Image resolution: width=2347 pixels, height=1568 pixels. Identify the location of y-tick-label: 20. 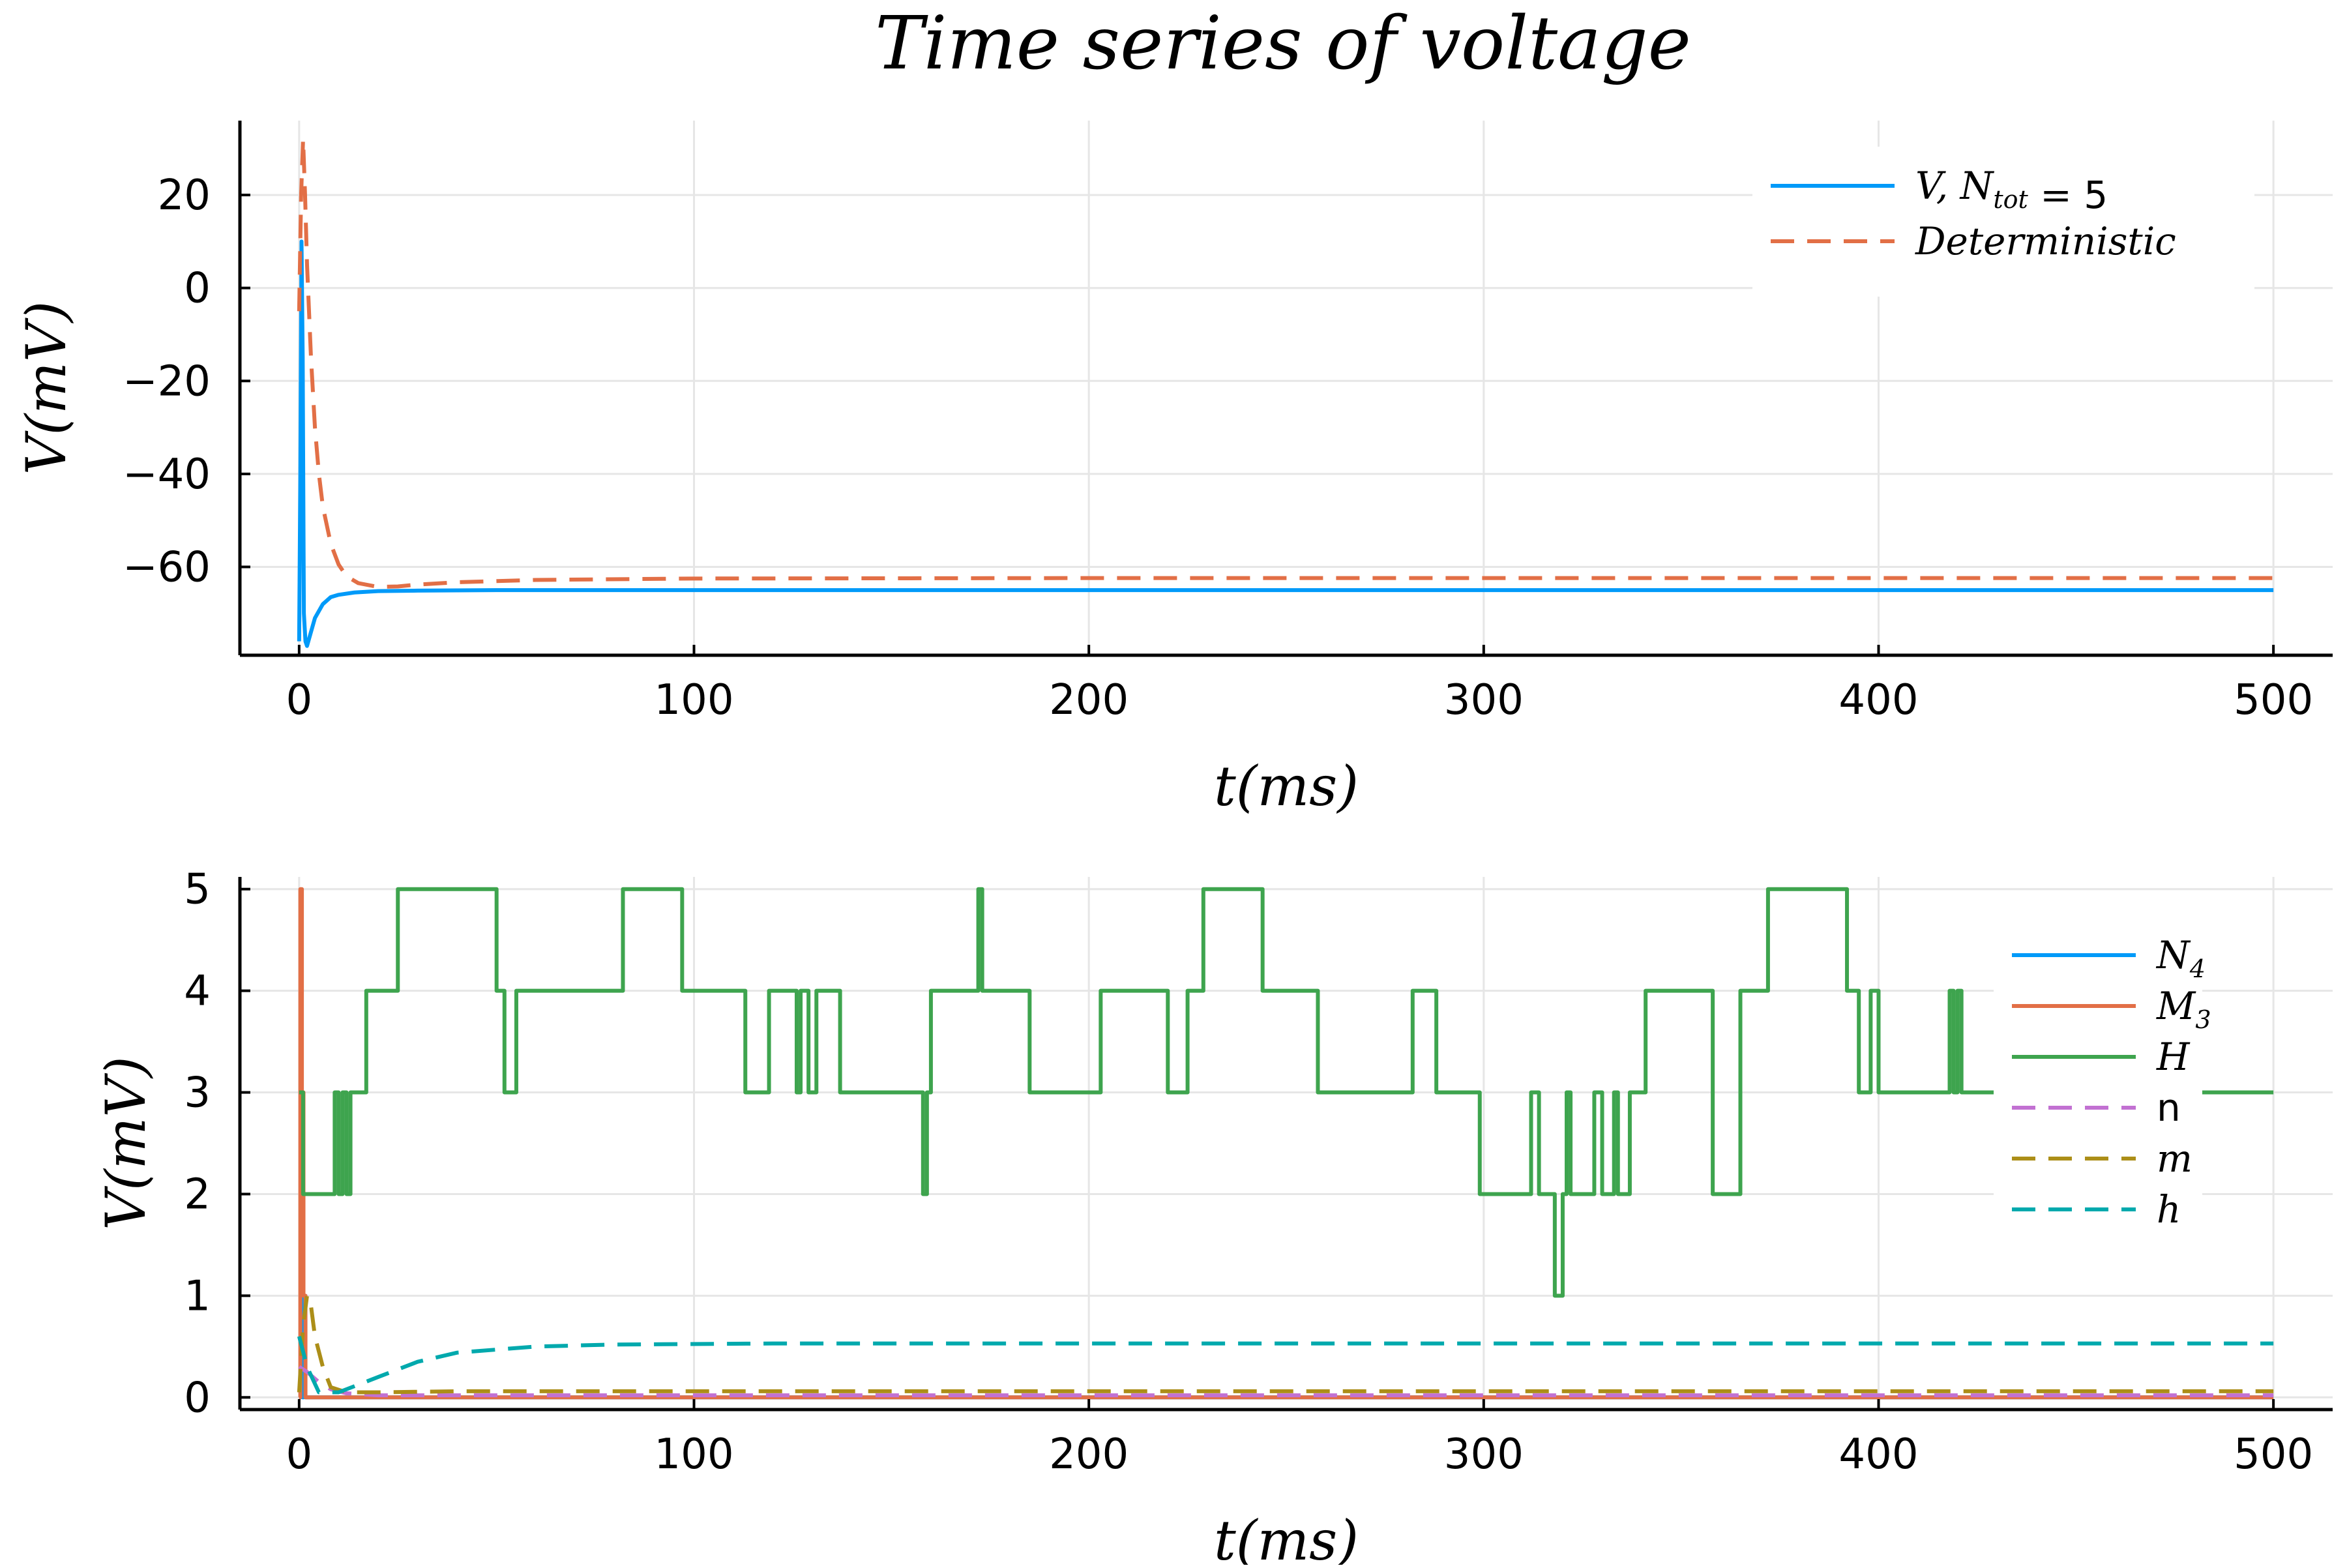
(184, 196).